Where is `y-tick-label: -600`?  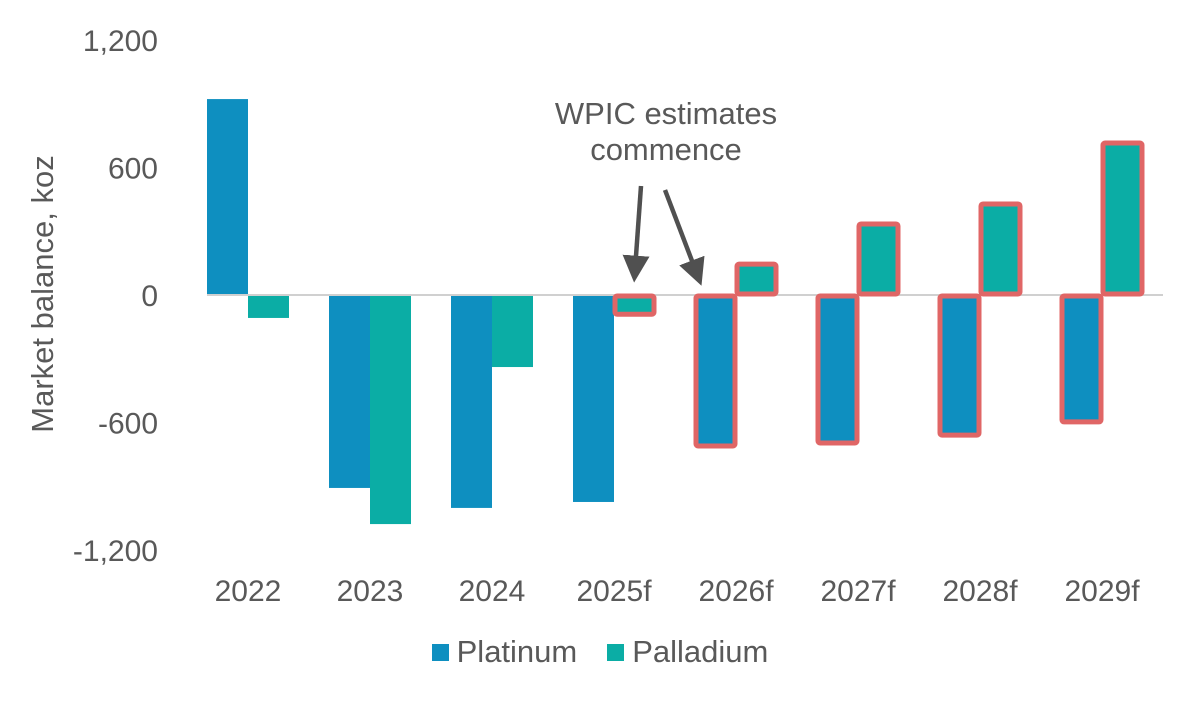
y-tick-label: -600 is located at coordinates (128, 424).